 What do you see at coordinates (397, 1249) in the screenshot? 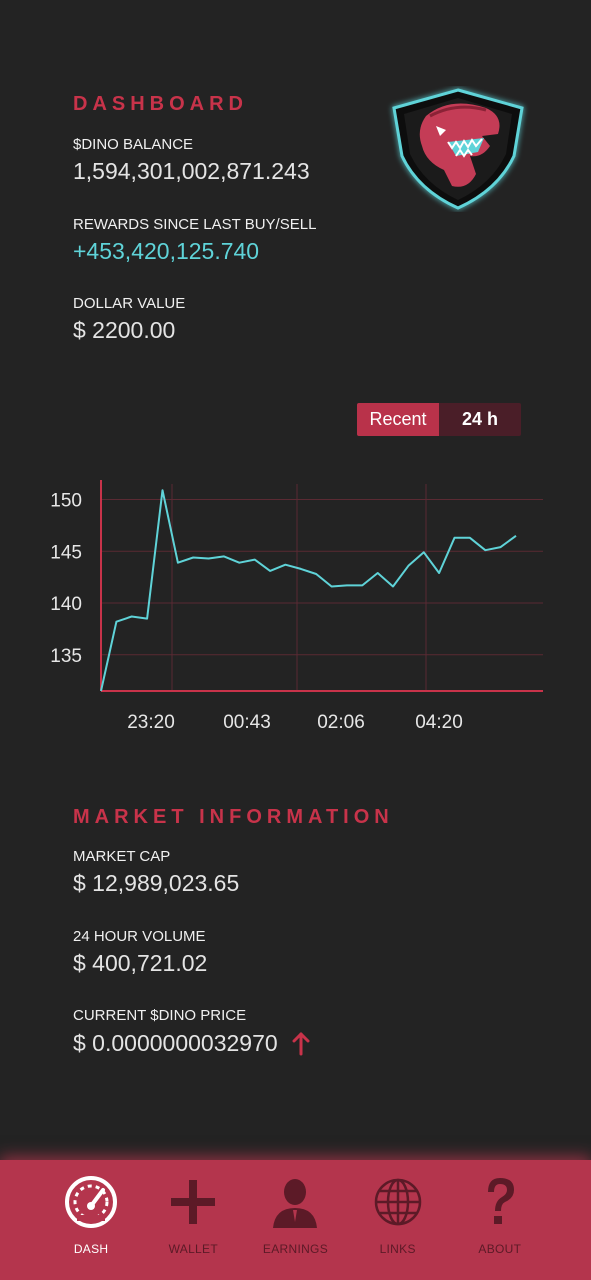
I see `nav-label-links: LINKS` at bounding box center [397, 1249].